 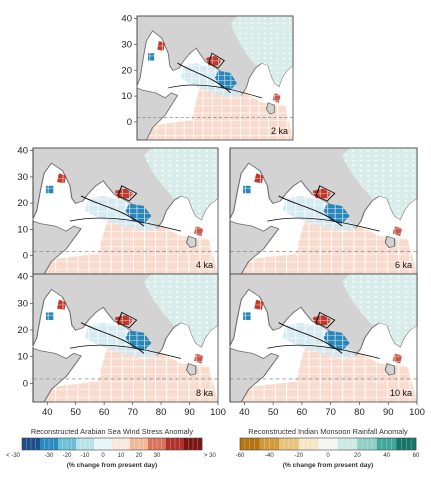 What do you see at coordinates (269, 456) in the screenshot?
I see `colorbar-tick-label: -40` at bounding box center [269, 456].